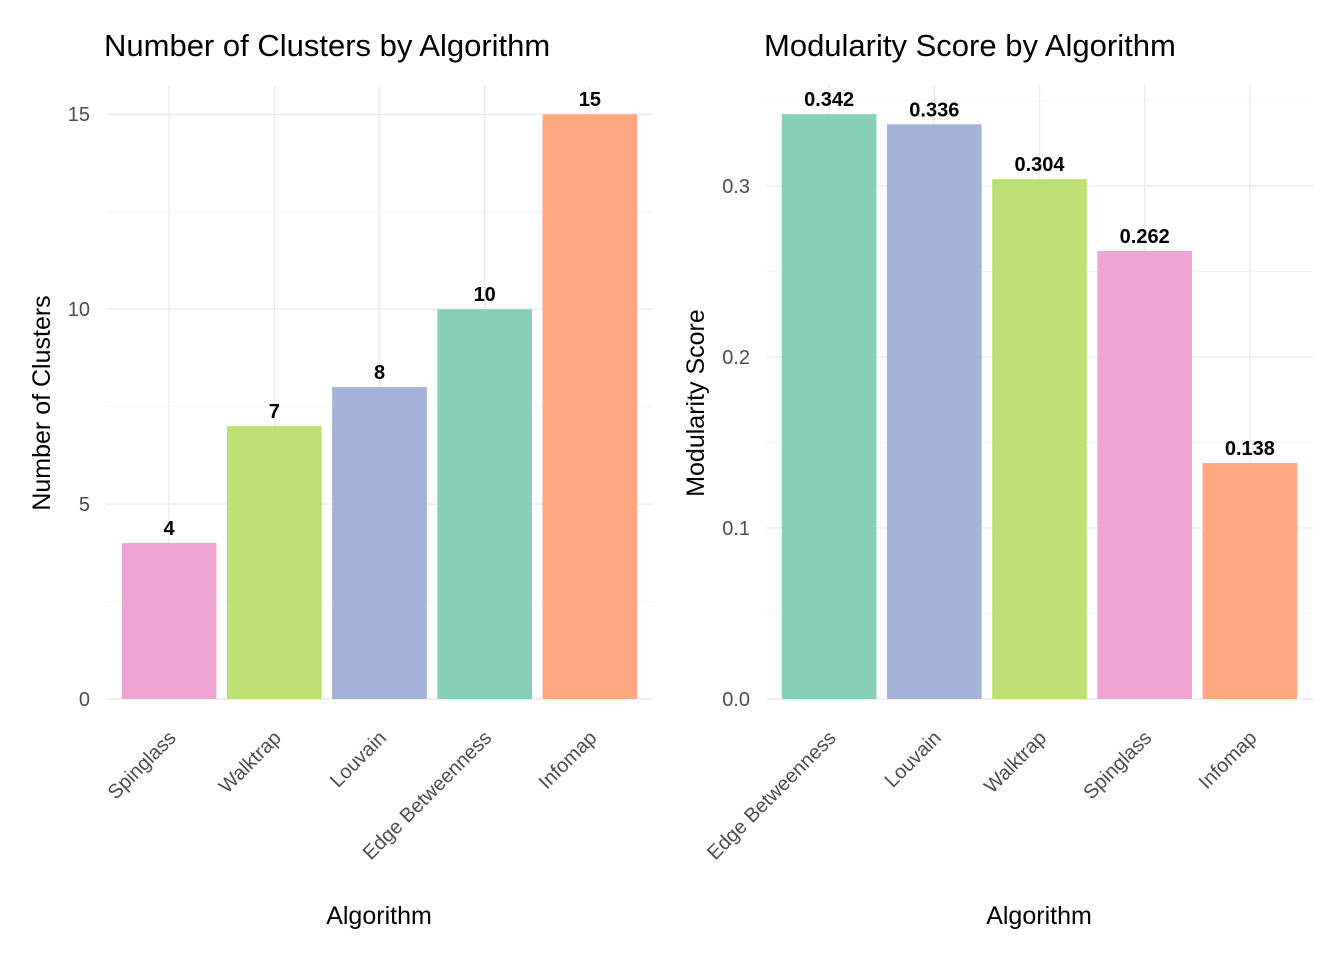 Image resolution: width=1344 pixels, height=965 pixels. I want to click on y-axis-title: Modularity Score, so click(696, 403).